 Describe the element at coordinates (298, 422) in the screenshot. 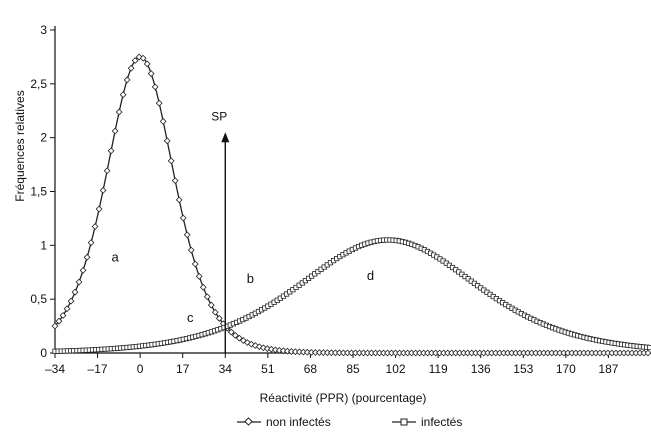

I see `legend-label-non-infectes: non infectés` at that location.